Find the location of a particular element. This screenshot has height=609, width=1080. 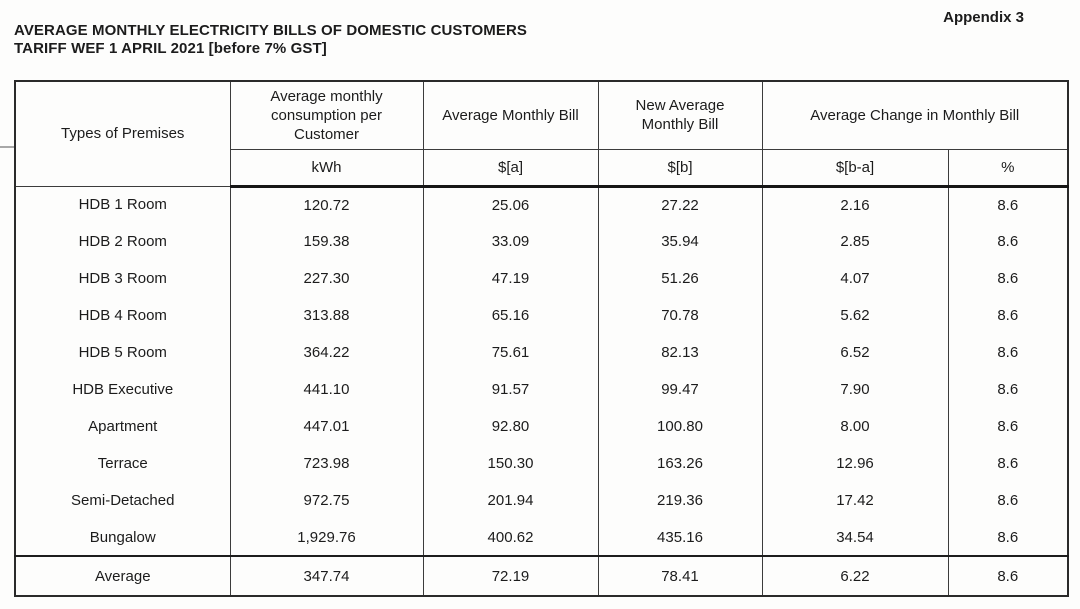

unit-dollar-b-minus-a: $[b-a] is located at coordinates (855, 168).